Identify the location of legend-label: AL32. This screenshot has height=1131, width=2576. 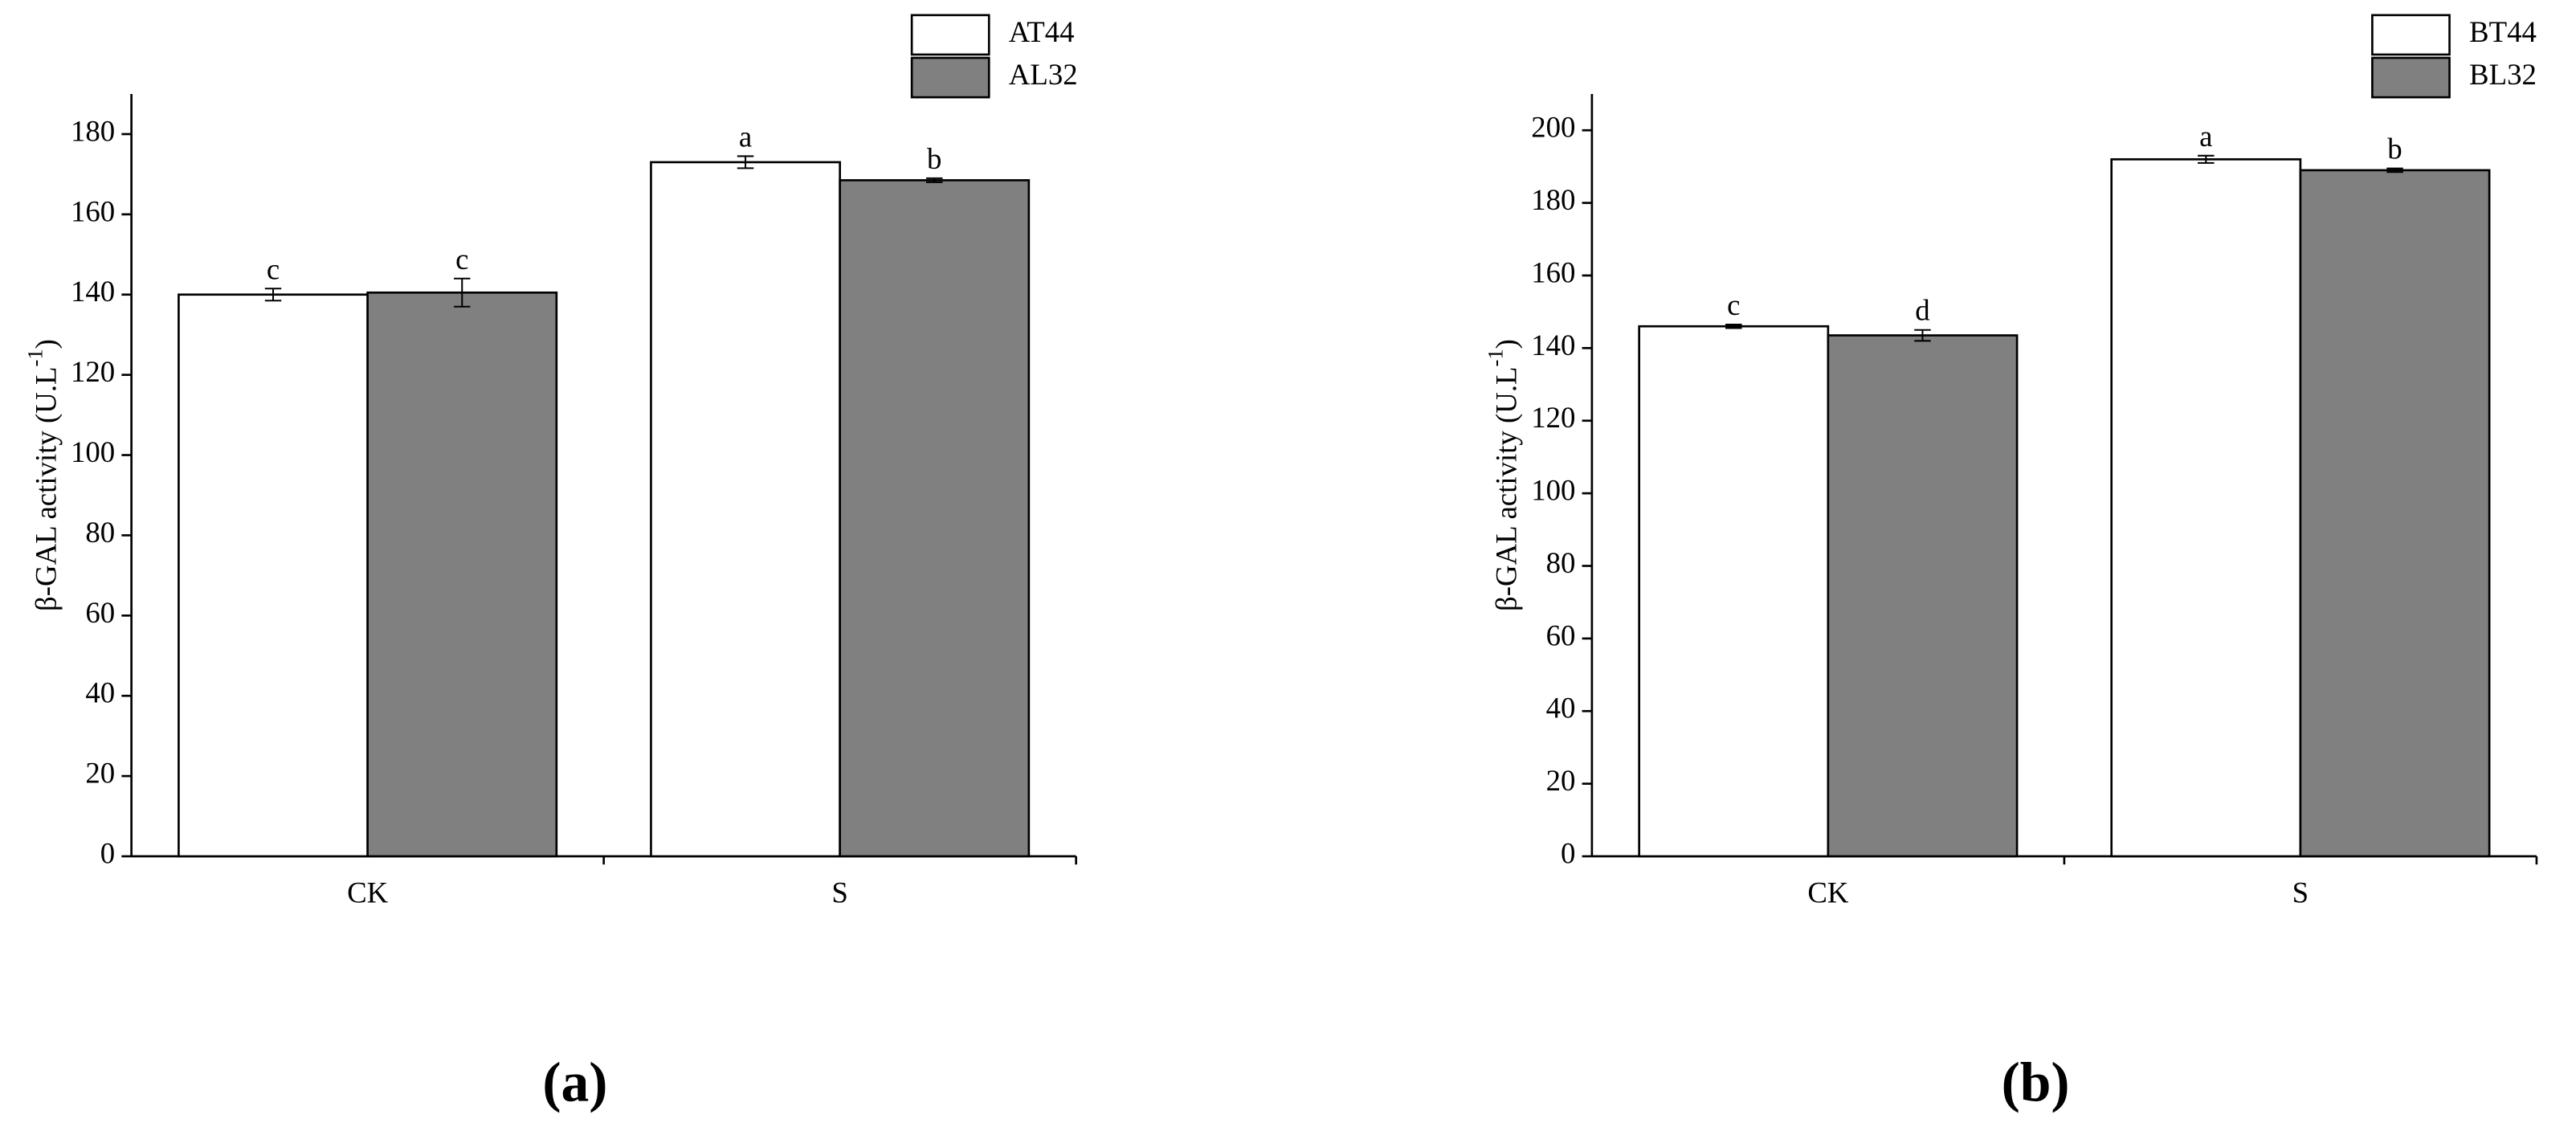
(1043, 74).